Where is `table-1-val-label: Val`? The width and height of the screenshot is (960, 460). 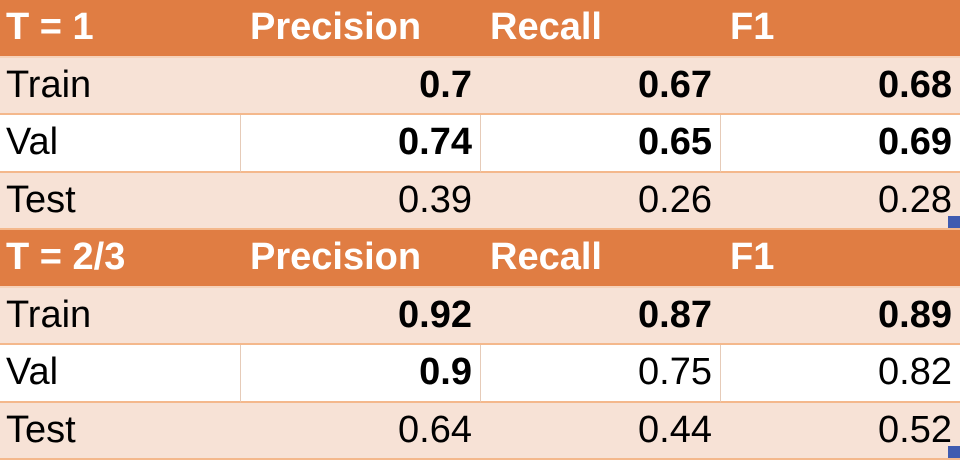
table-1-val-label: Val is located at coordinates (120, 144).